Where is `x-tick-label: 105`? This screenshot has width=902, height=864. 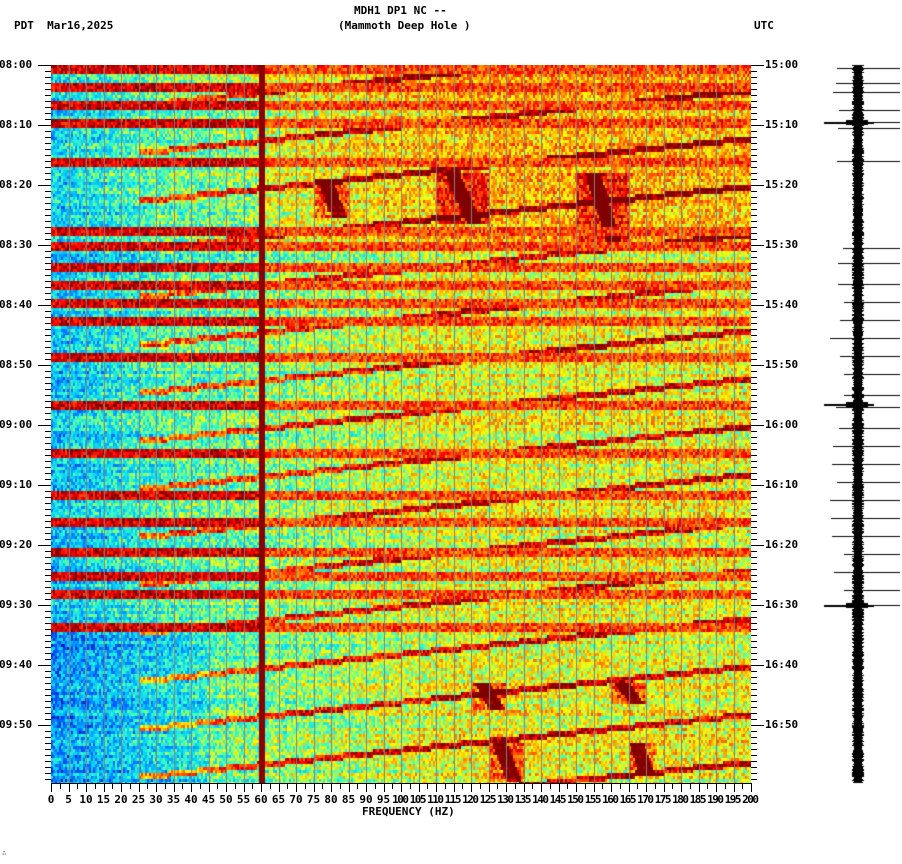
x-tick-label: 105 is located at coordinates (418, 799).